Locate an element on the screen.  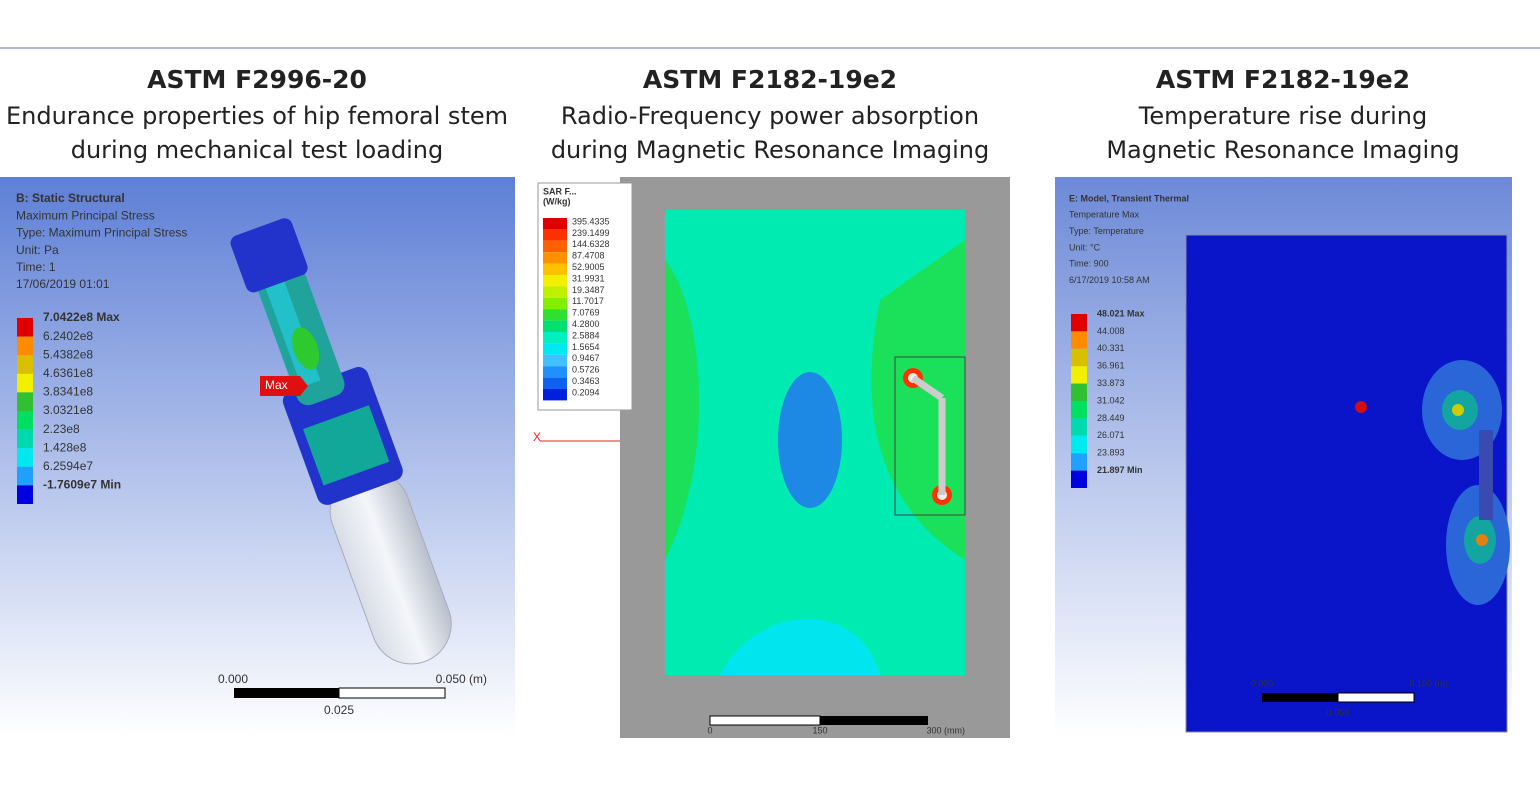
scale-label: 0.000 is located at coordinates (233, 679).